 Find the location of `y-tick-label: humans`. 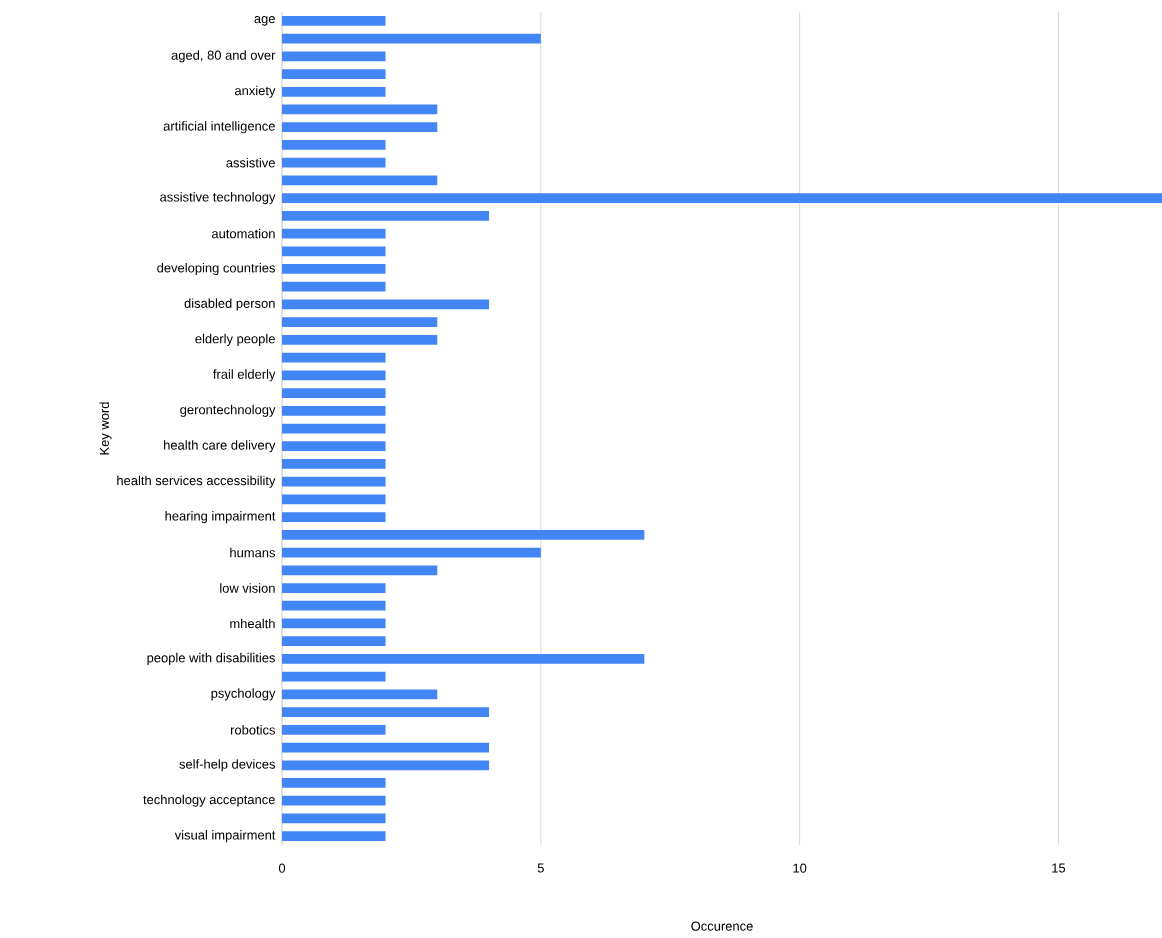

y-tick-label: humans is located at coordinates (253, 552).